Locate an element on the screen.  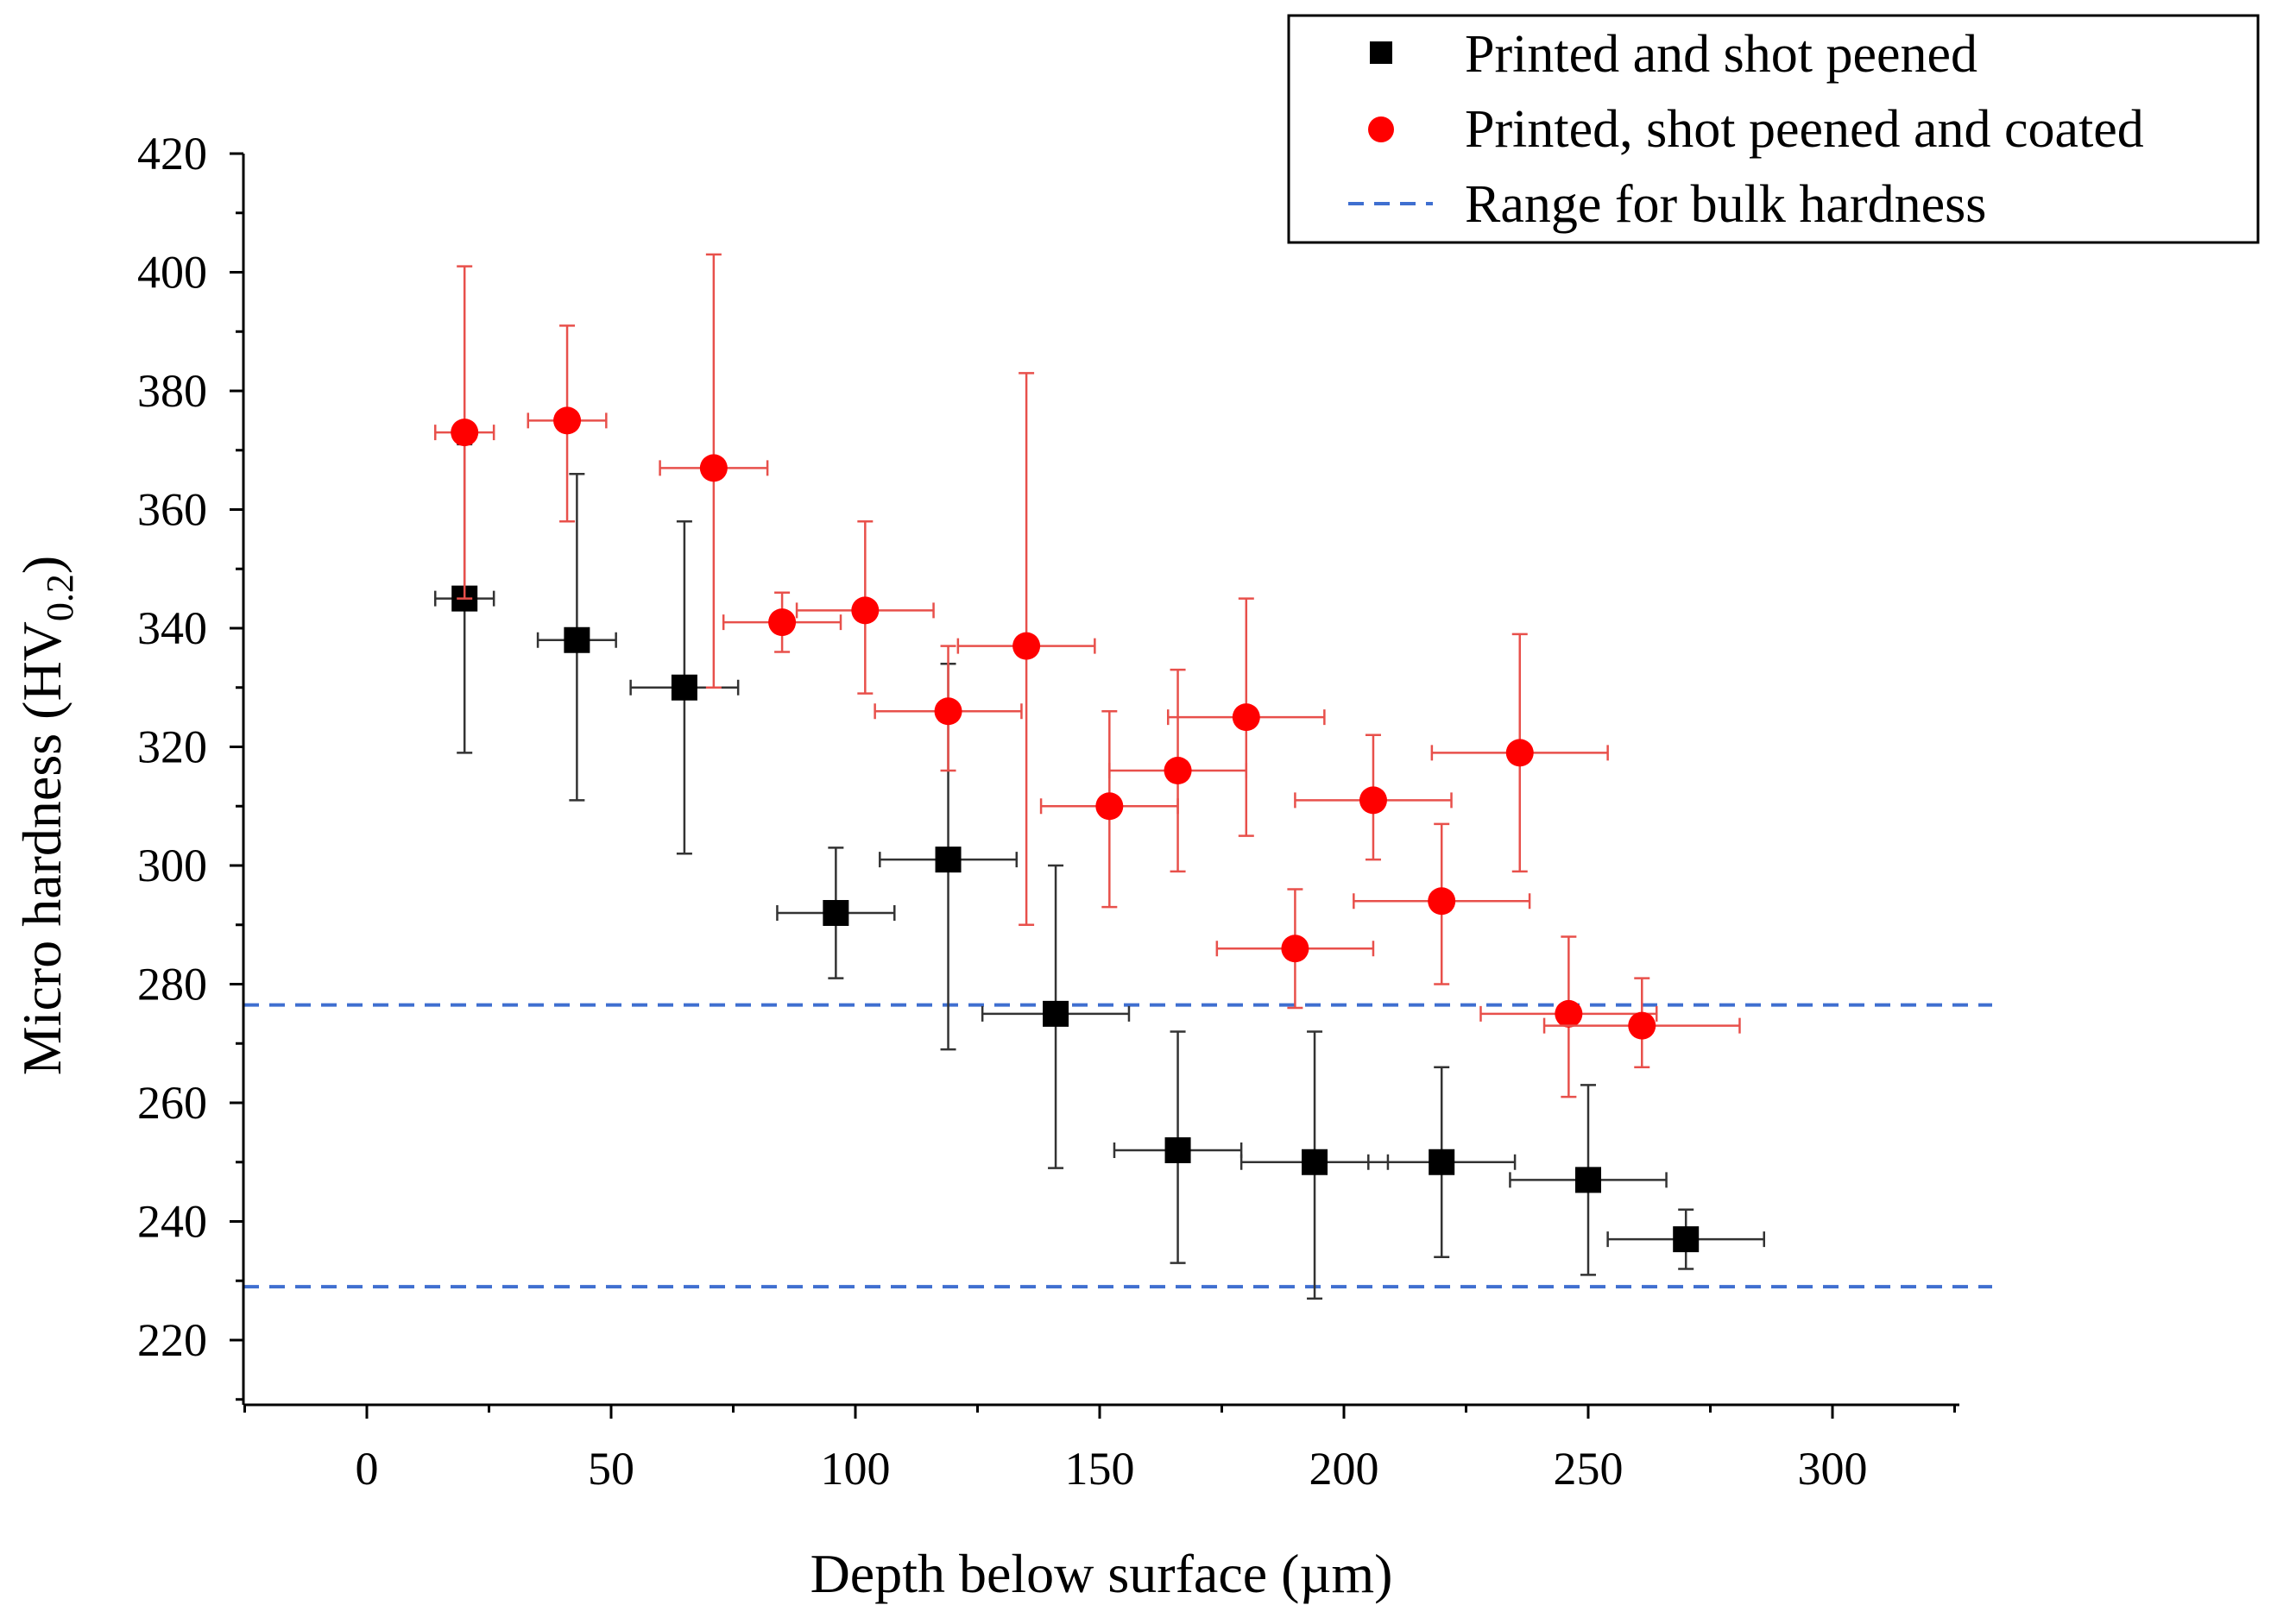
legend-marker-circle is located at coordinates (1381, 129).